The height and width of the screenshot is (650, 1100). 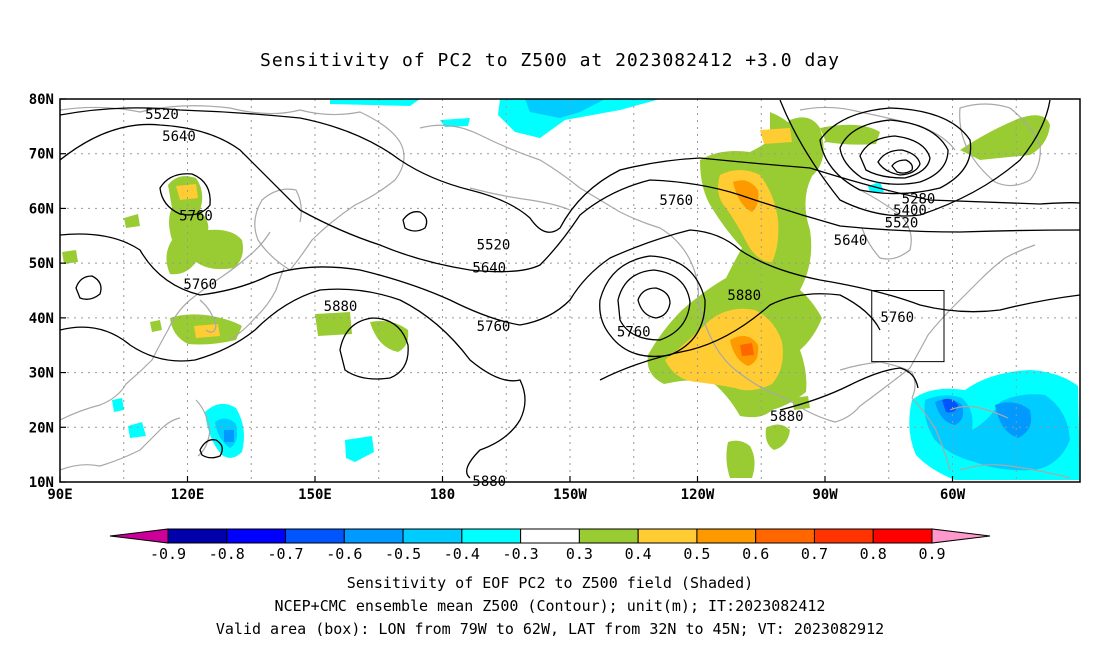 I want to click on contour-aleutian-inner, so click(x=654, y=305).